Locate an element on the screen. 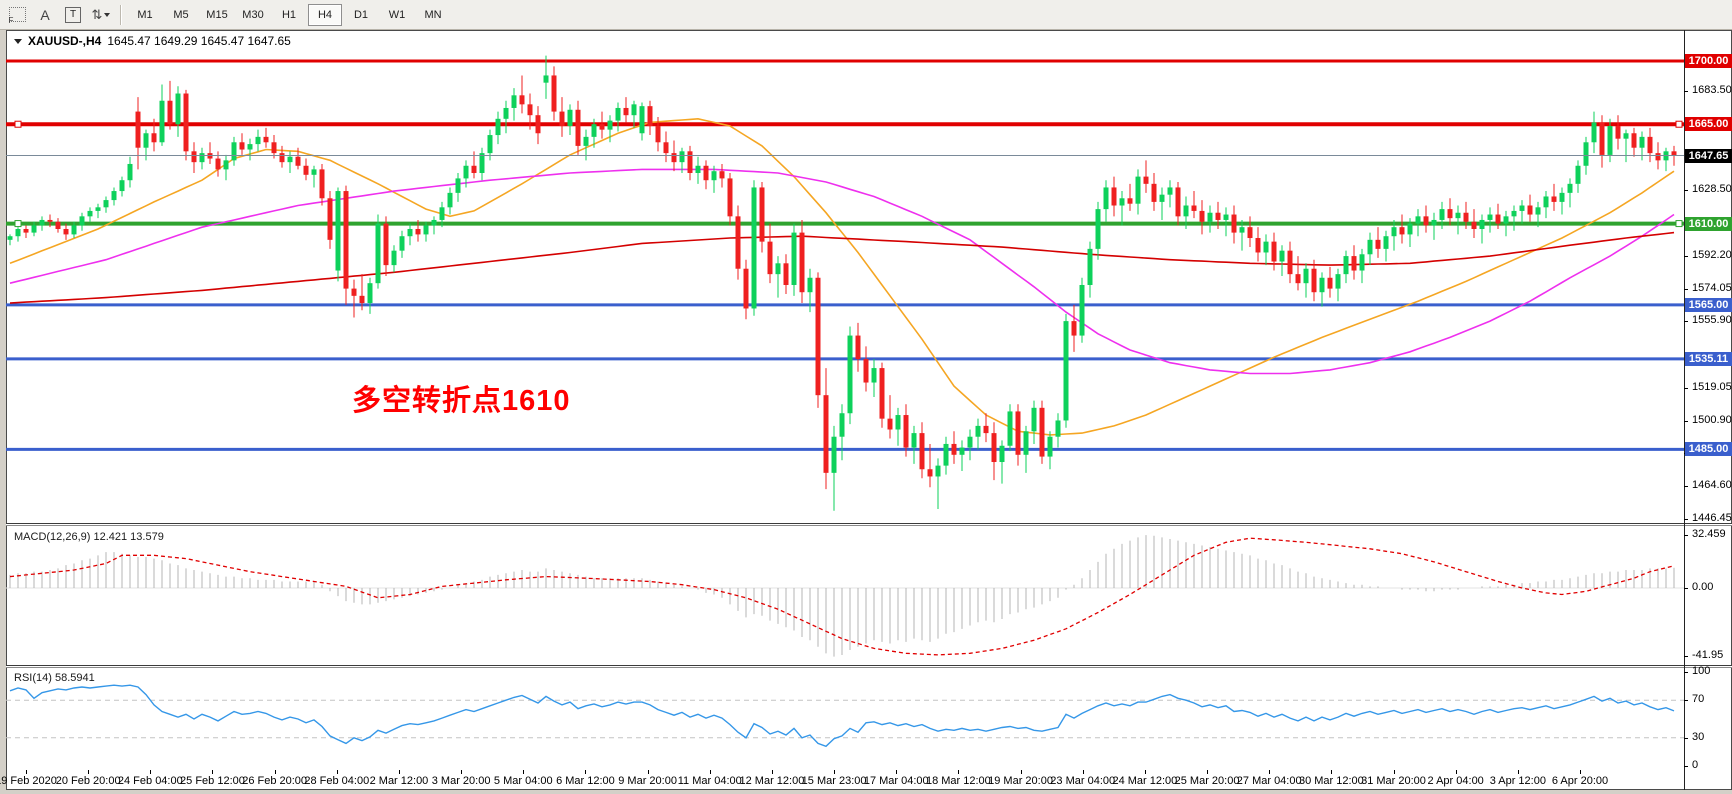 The width and height of the screenshot is (1732, 794). time-axis-label: 28 Feb 04:00 is located at coordinates (337, 781).